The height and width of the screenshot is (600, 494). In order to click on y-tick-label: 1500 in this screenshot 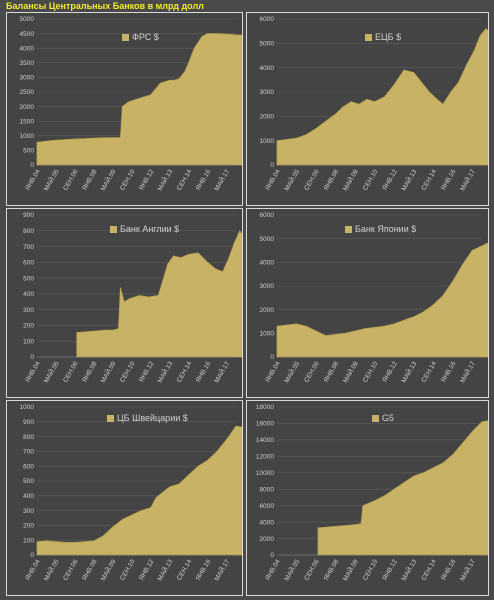, I will do `click(27, 121)`.